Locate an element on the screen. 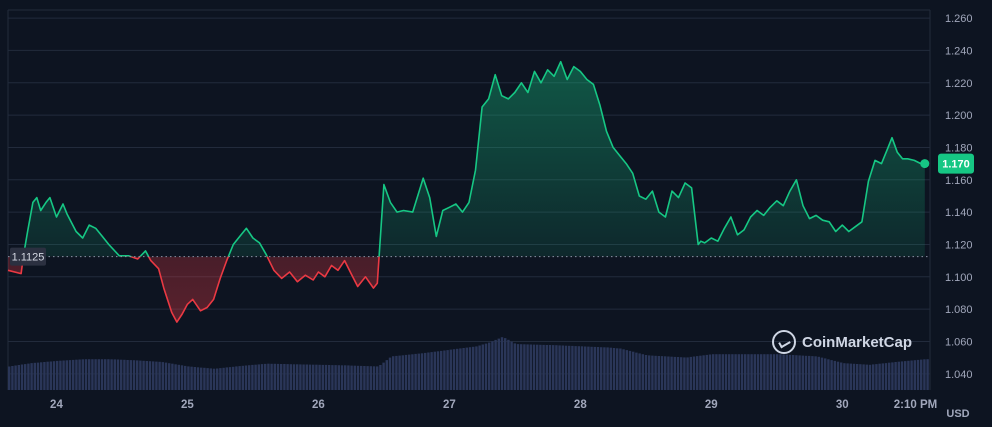 Image resolution: width=992 pixels, height=427 pixels. volume-bars is located at coordinates (468, 363).